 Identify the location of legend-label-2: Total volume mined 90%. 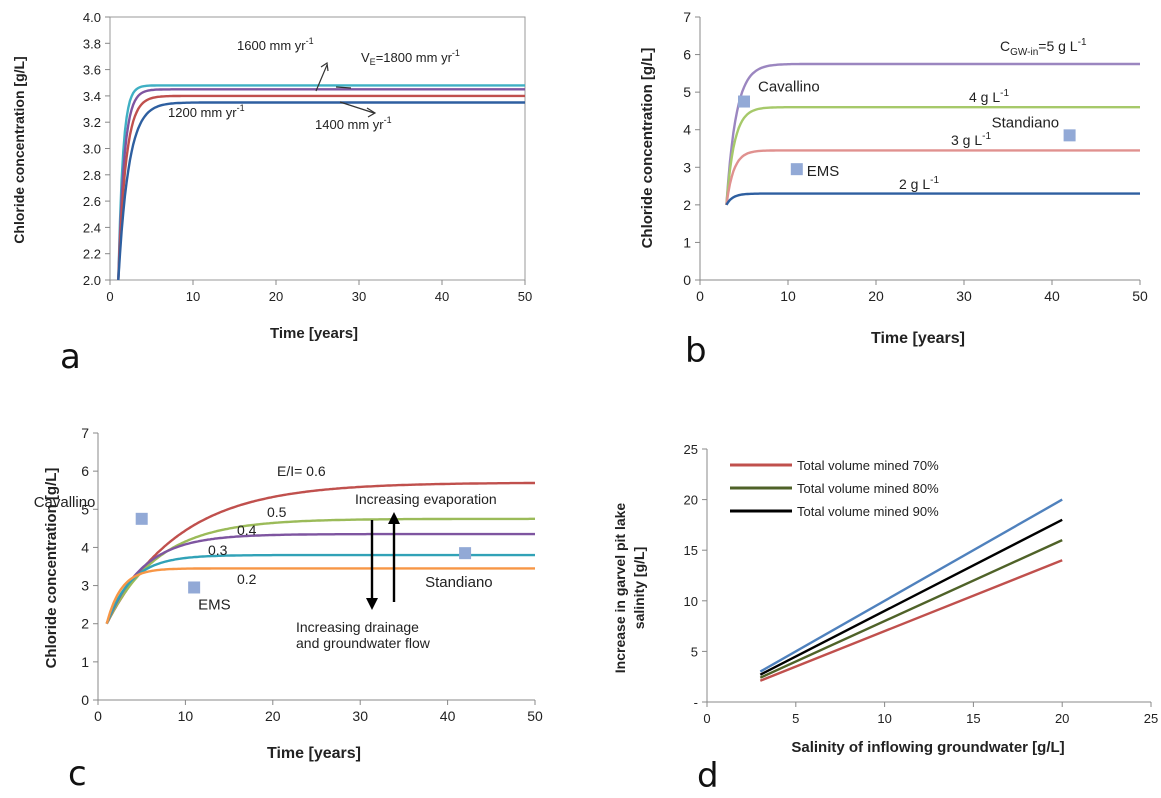
(868, 511).